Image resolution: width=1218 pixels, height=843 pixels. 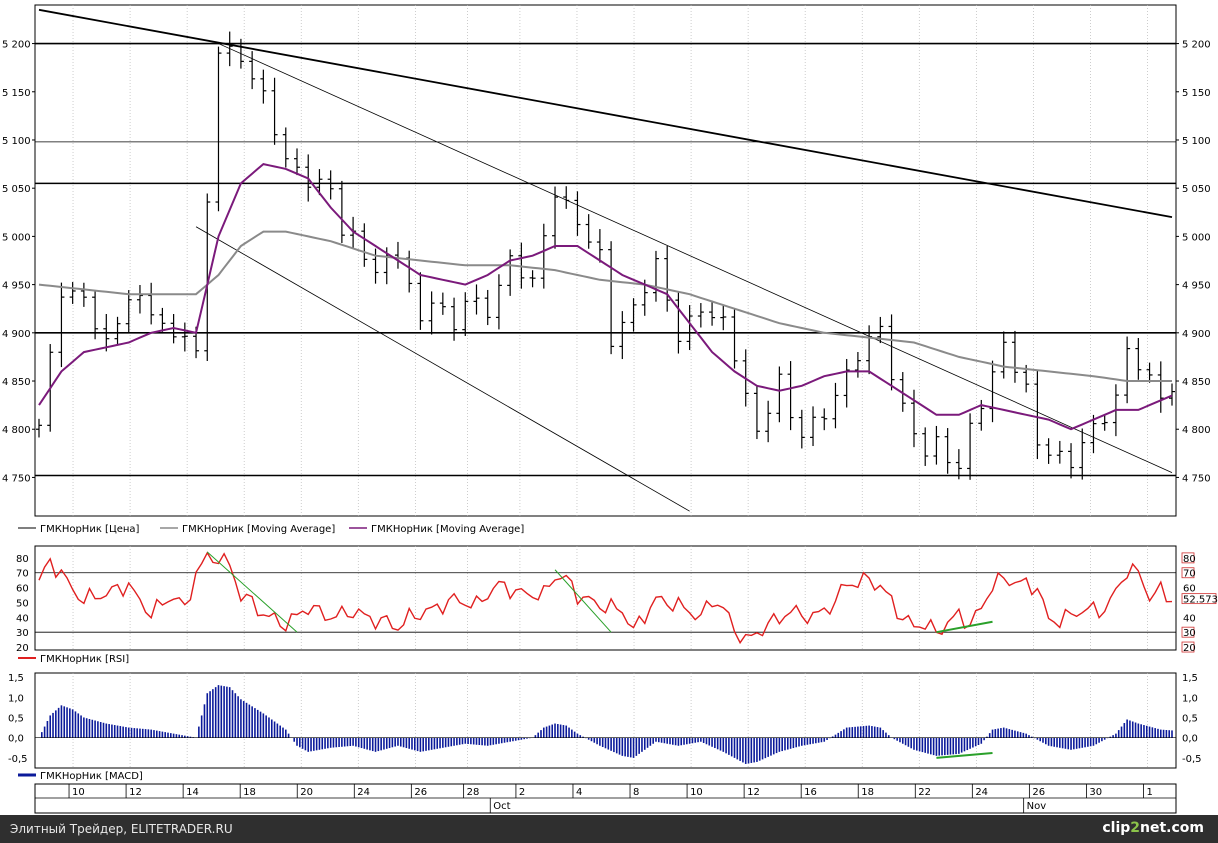 I want to click on legend-ma-fast: ГМКНорНик [Moving Average], so click(x=447, y=529).